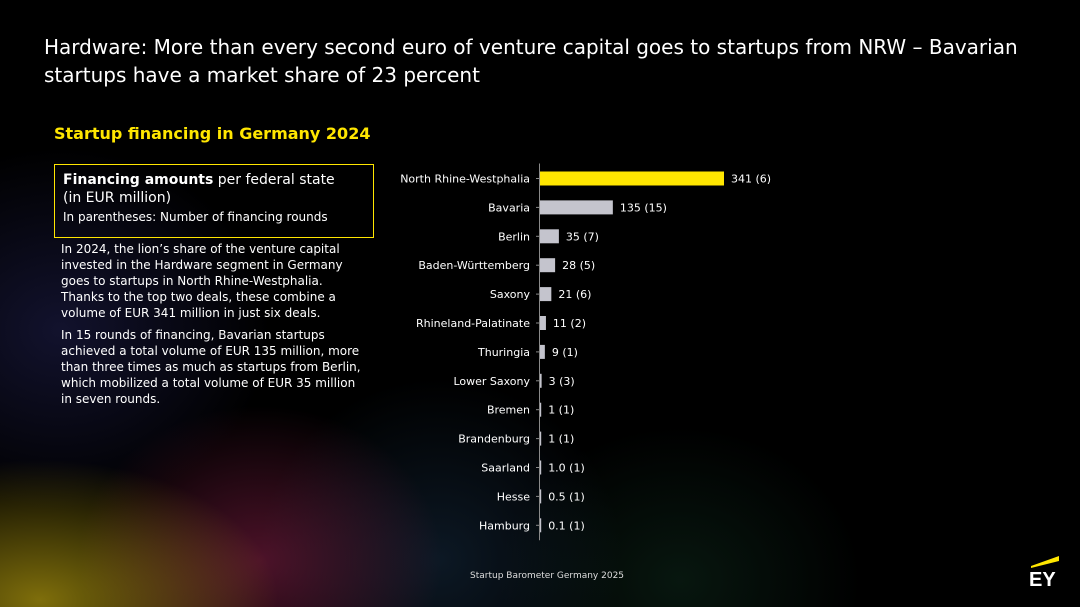 This screenshot has width=1080, height=607. What do you see at coordinates (548, 265) in the screenshot?
I see `bar-baden-w-rttemberg` at bounding box center [548, 265].